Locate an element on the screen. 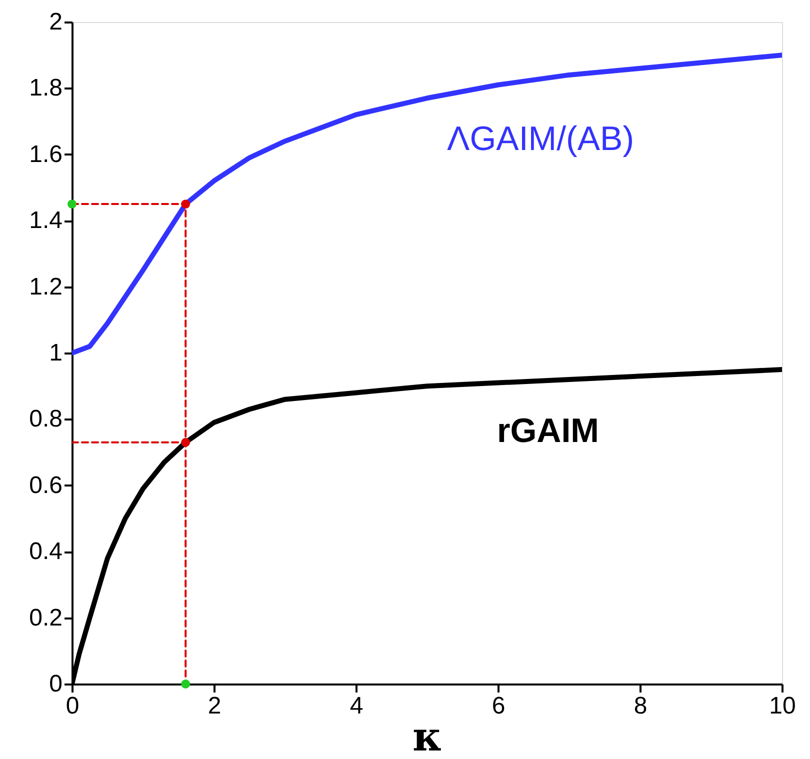  y-tick-label: 0.2 is located at coordinates (45, 618).